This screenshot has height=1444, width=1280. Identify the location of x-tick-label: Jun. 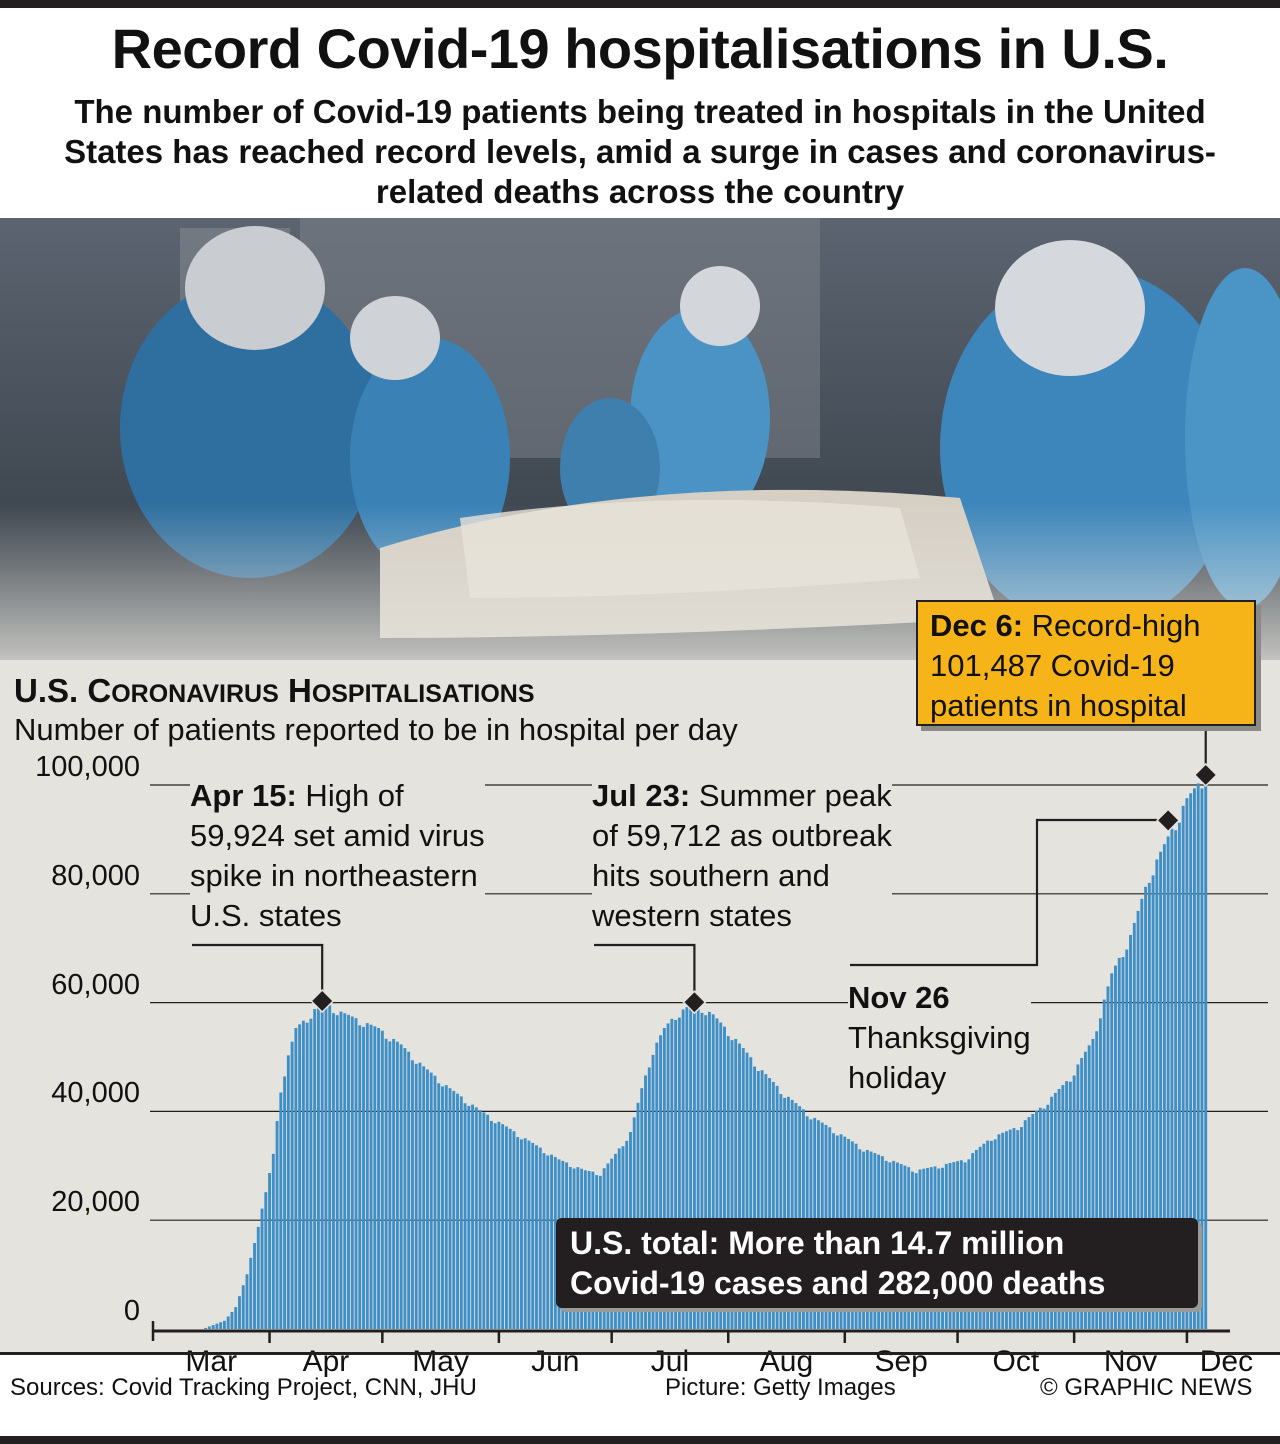
(555, 1361).